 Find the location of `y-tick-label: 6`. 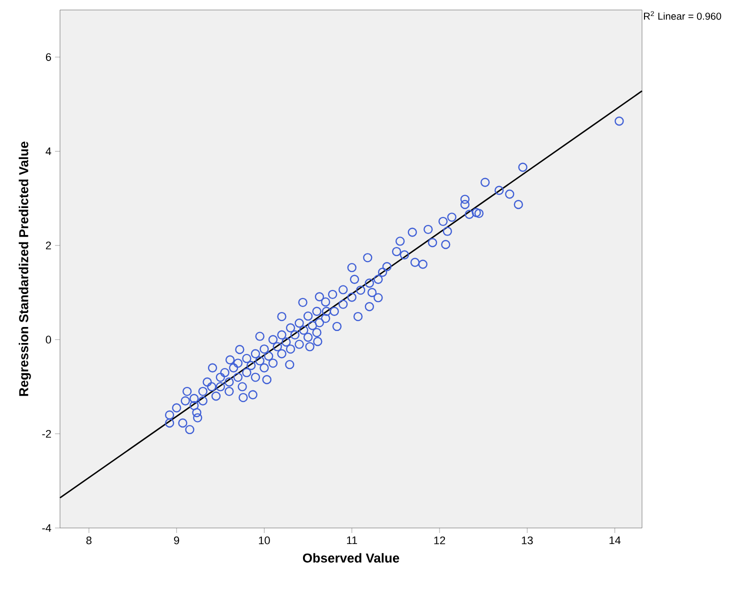

y-tick-label: 6 is located at coordinates (48, 57).